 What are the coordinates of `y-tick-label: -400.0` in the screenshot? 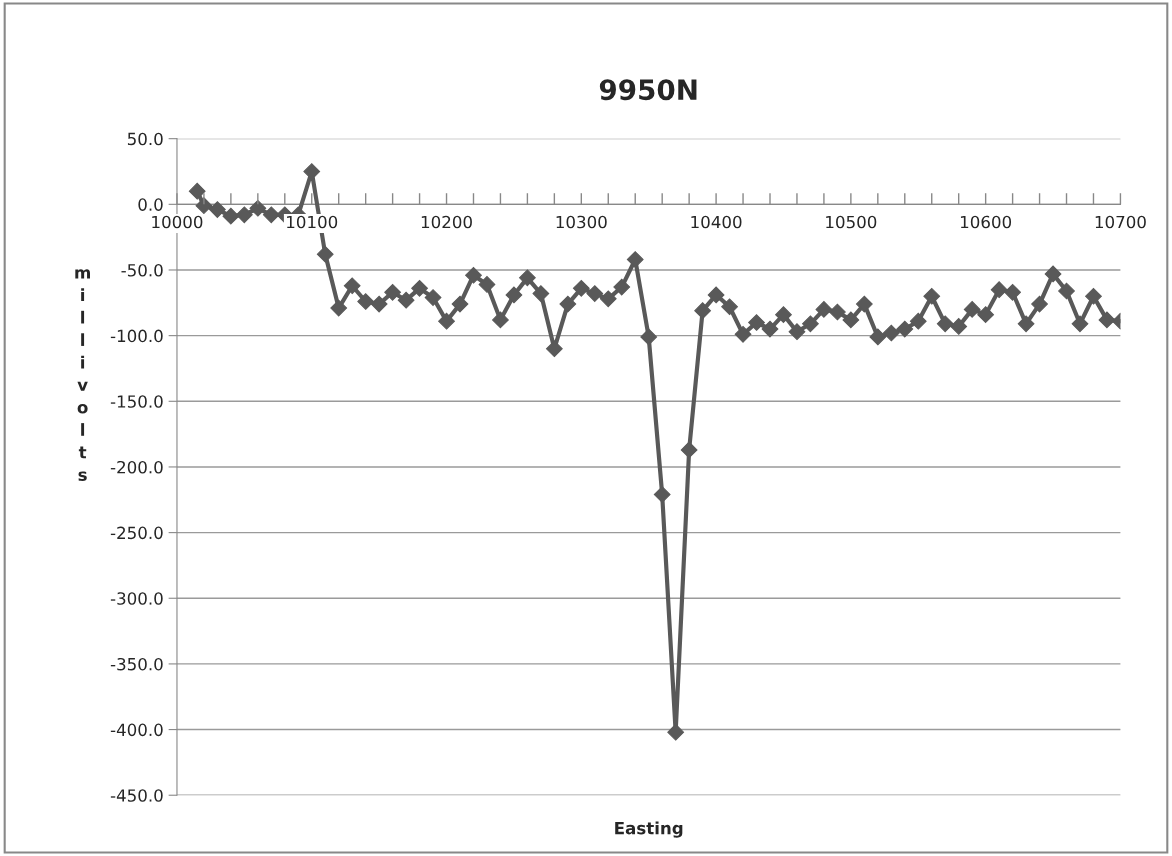 It's located at (136, 730).